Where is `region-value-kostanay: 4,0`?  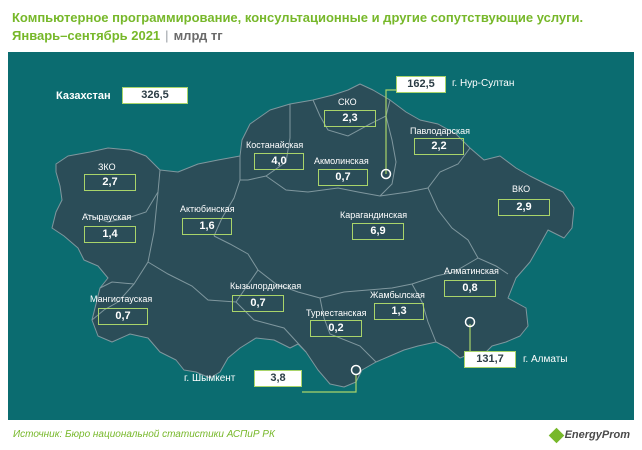 region-value-kostanay: 4,0 is located at coordinates (279, 161).